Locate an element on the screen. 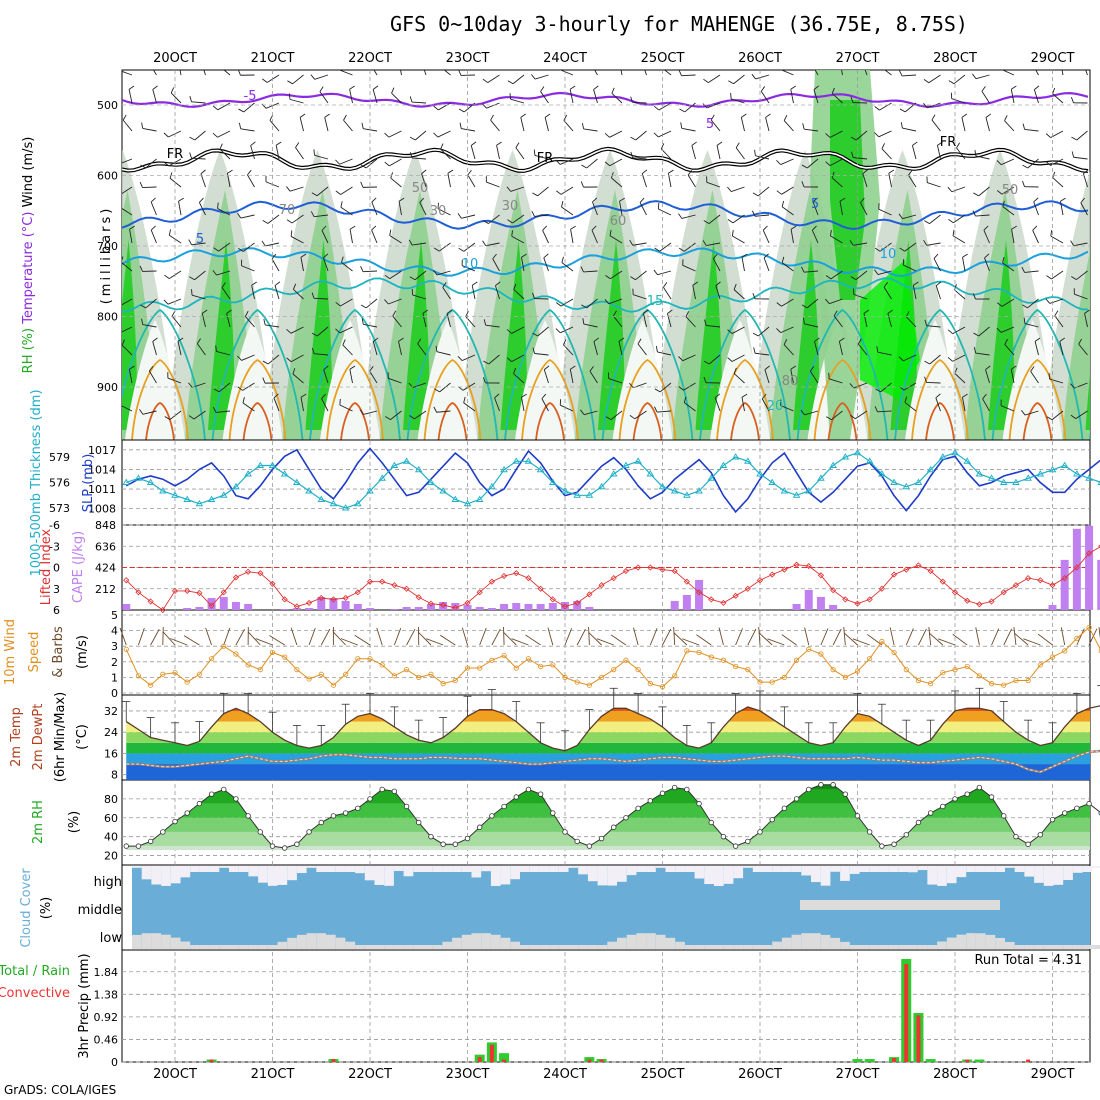 This screenshot has width=1100, height=1100. rh2m-ylabel-1: 2m RH is located at coordinates (38, 822).